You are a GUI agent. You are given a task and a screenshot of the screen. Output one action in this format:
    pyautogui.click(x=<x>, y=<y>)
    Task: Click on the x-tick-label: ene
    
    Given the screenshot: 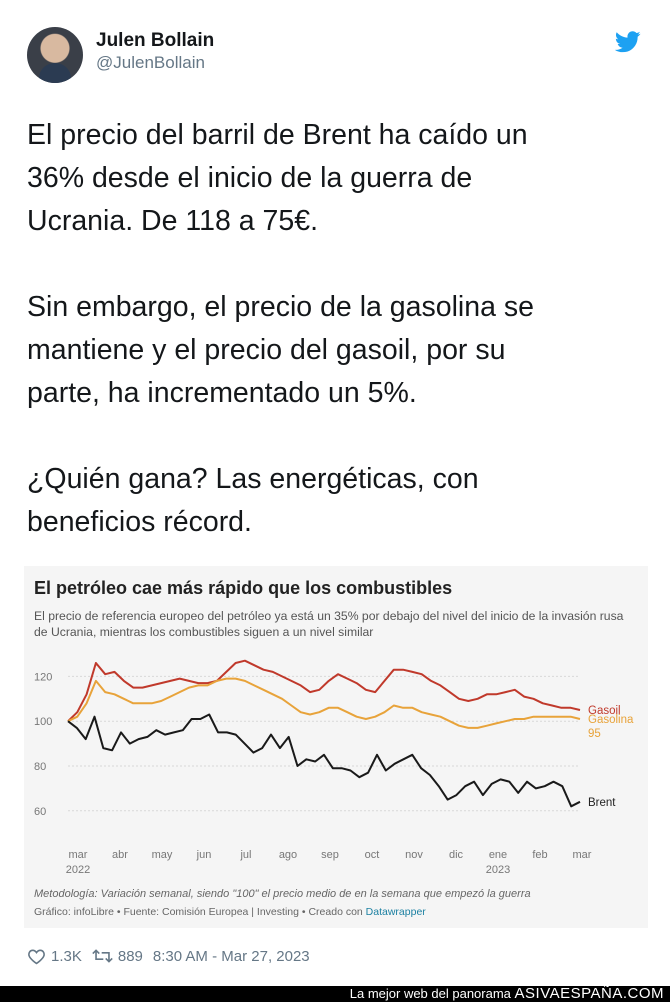 What is the action you would take?
    pyautogui.click(x=498, y=855)
    